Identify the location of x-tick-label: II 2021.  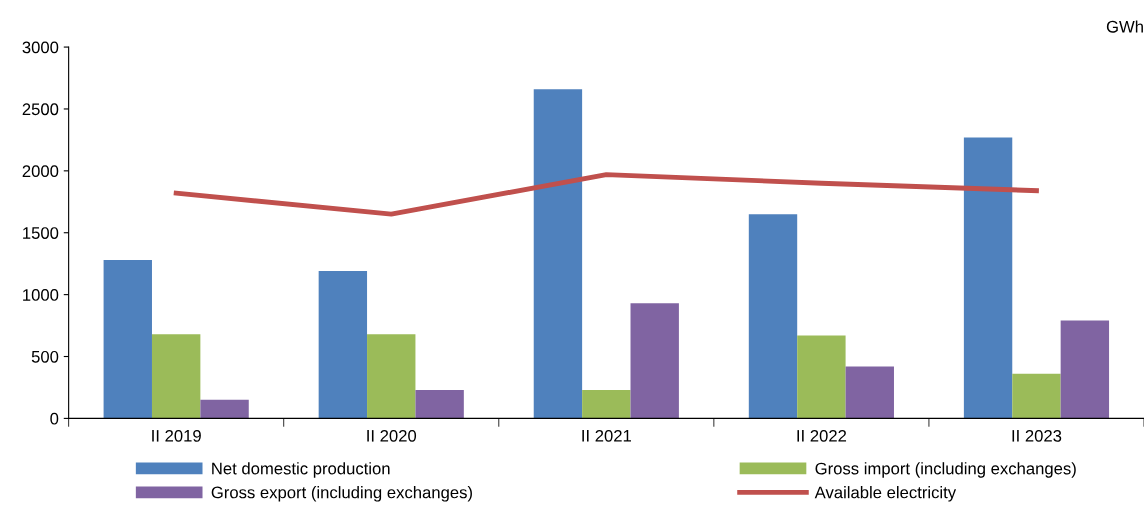
(606, 435).